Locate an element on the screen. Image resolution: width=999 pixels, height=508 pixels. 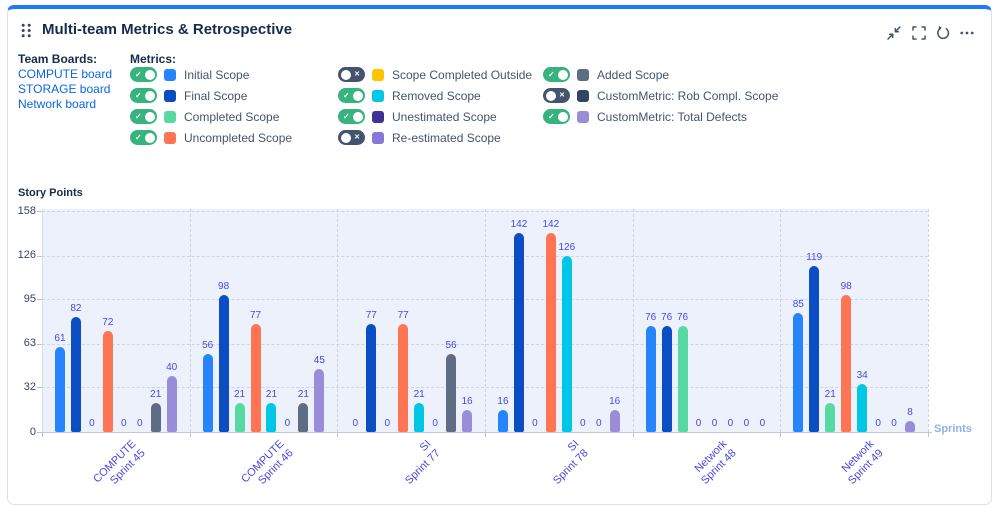
y-tick is located at coordinates (39, 211).